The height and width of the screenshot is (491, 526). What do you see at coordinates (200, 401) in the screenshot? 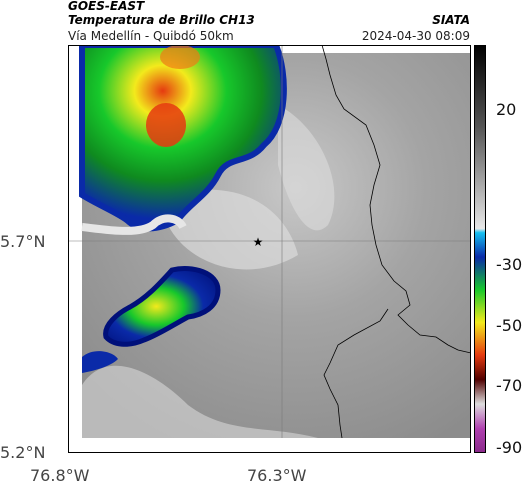
I see `warm-patch` at bounding box center [200, 401].